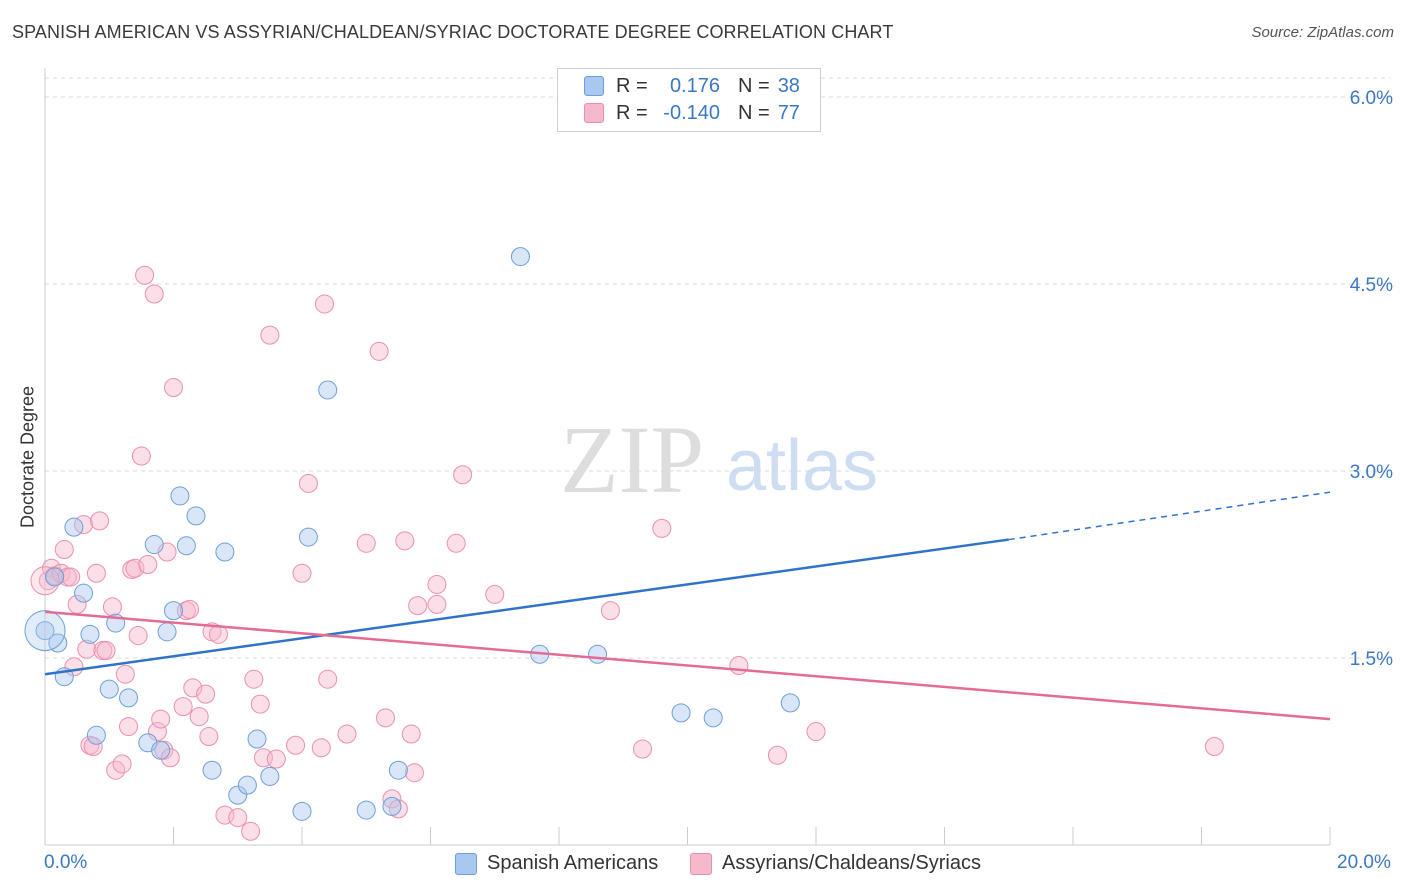 The width and height of the screenshot is (1406, 892). Describe the element at coordinates (1371, 379) in the screenshot. I see `y-tick-labels: 1.5% 3.0% 4.5% 6.0%` at that location.